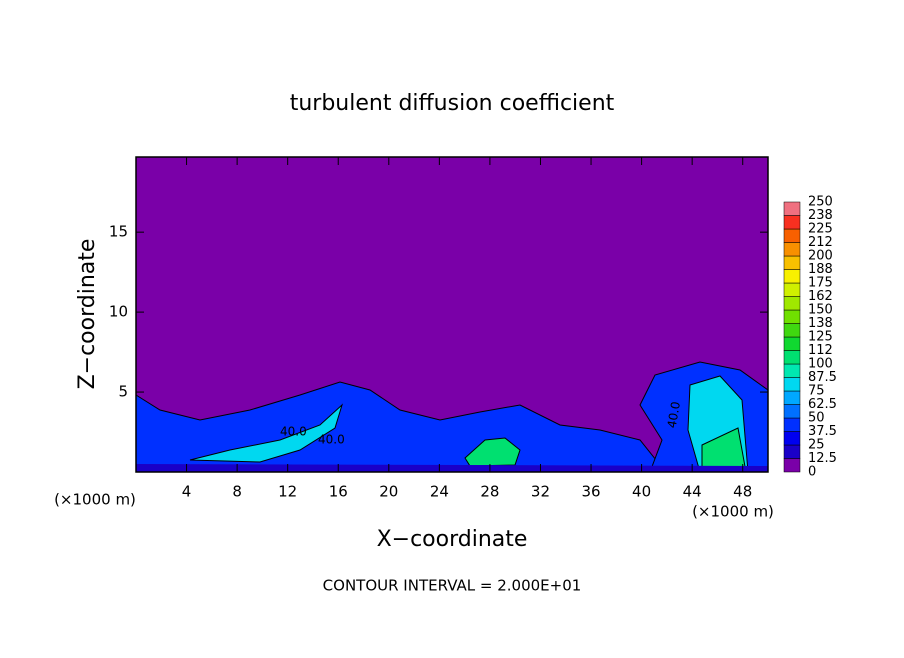 Image resolution: width=904 pixels, height=658 pixels. Describe the element at coordinates (452, 103) in the screenshot. I see `chart-title: turbulent diffusion coefficient` at that location.